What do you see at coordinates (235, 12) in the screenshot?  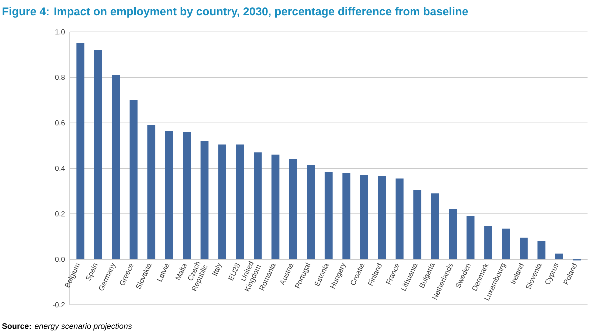 I see `chart-title: Figure 4: Impact on employment by country, 2030, percentage difference from baseline` at bounding box center [235, 12].